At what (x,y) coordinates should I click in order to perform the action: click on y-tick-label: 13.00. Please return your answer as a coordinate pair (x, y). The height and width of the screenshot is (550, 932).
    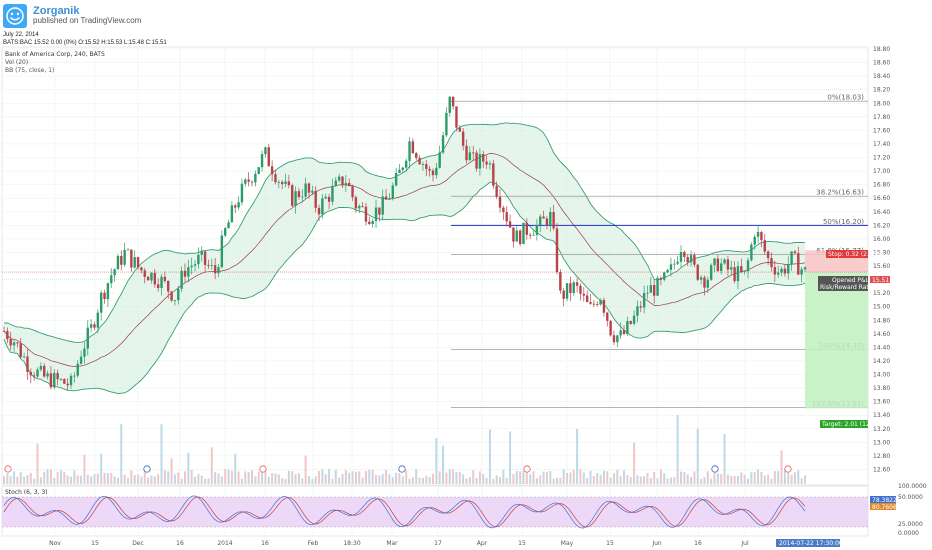
    Looking at the image, I should click on (881, 442).